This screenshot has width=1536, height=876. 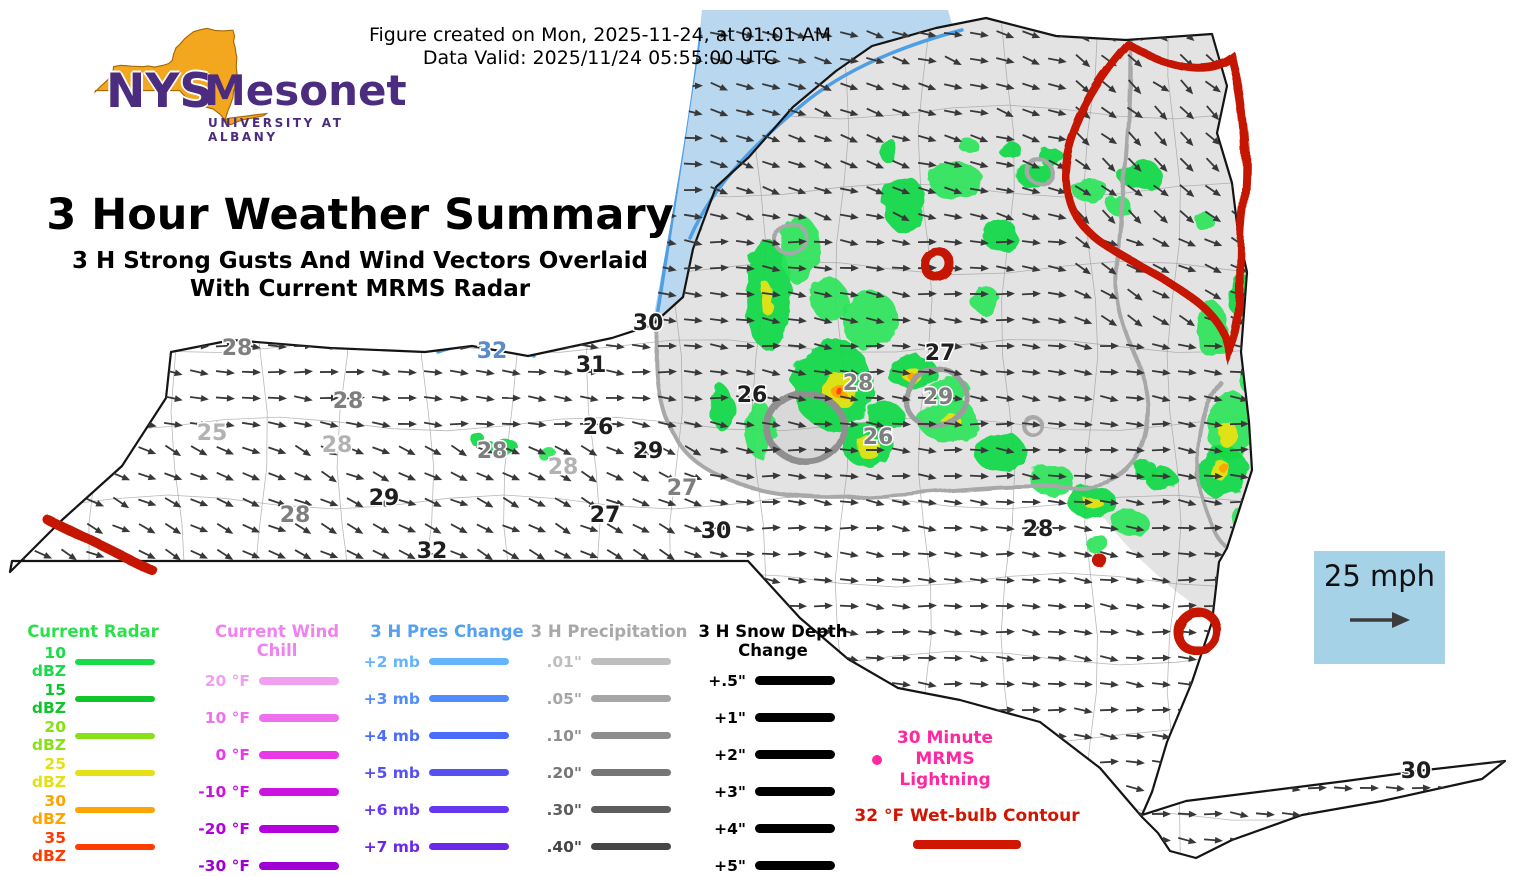 I want to click on legend-row-label: +3 mb, so click(x=391, y=698).